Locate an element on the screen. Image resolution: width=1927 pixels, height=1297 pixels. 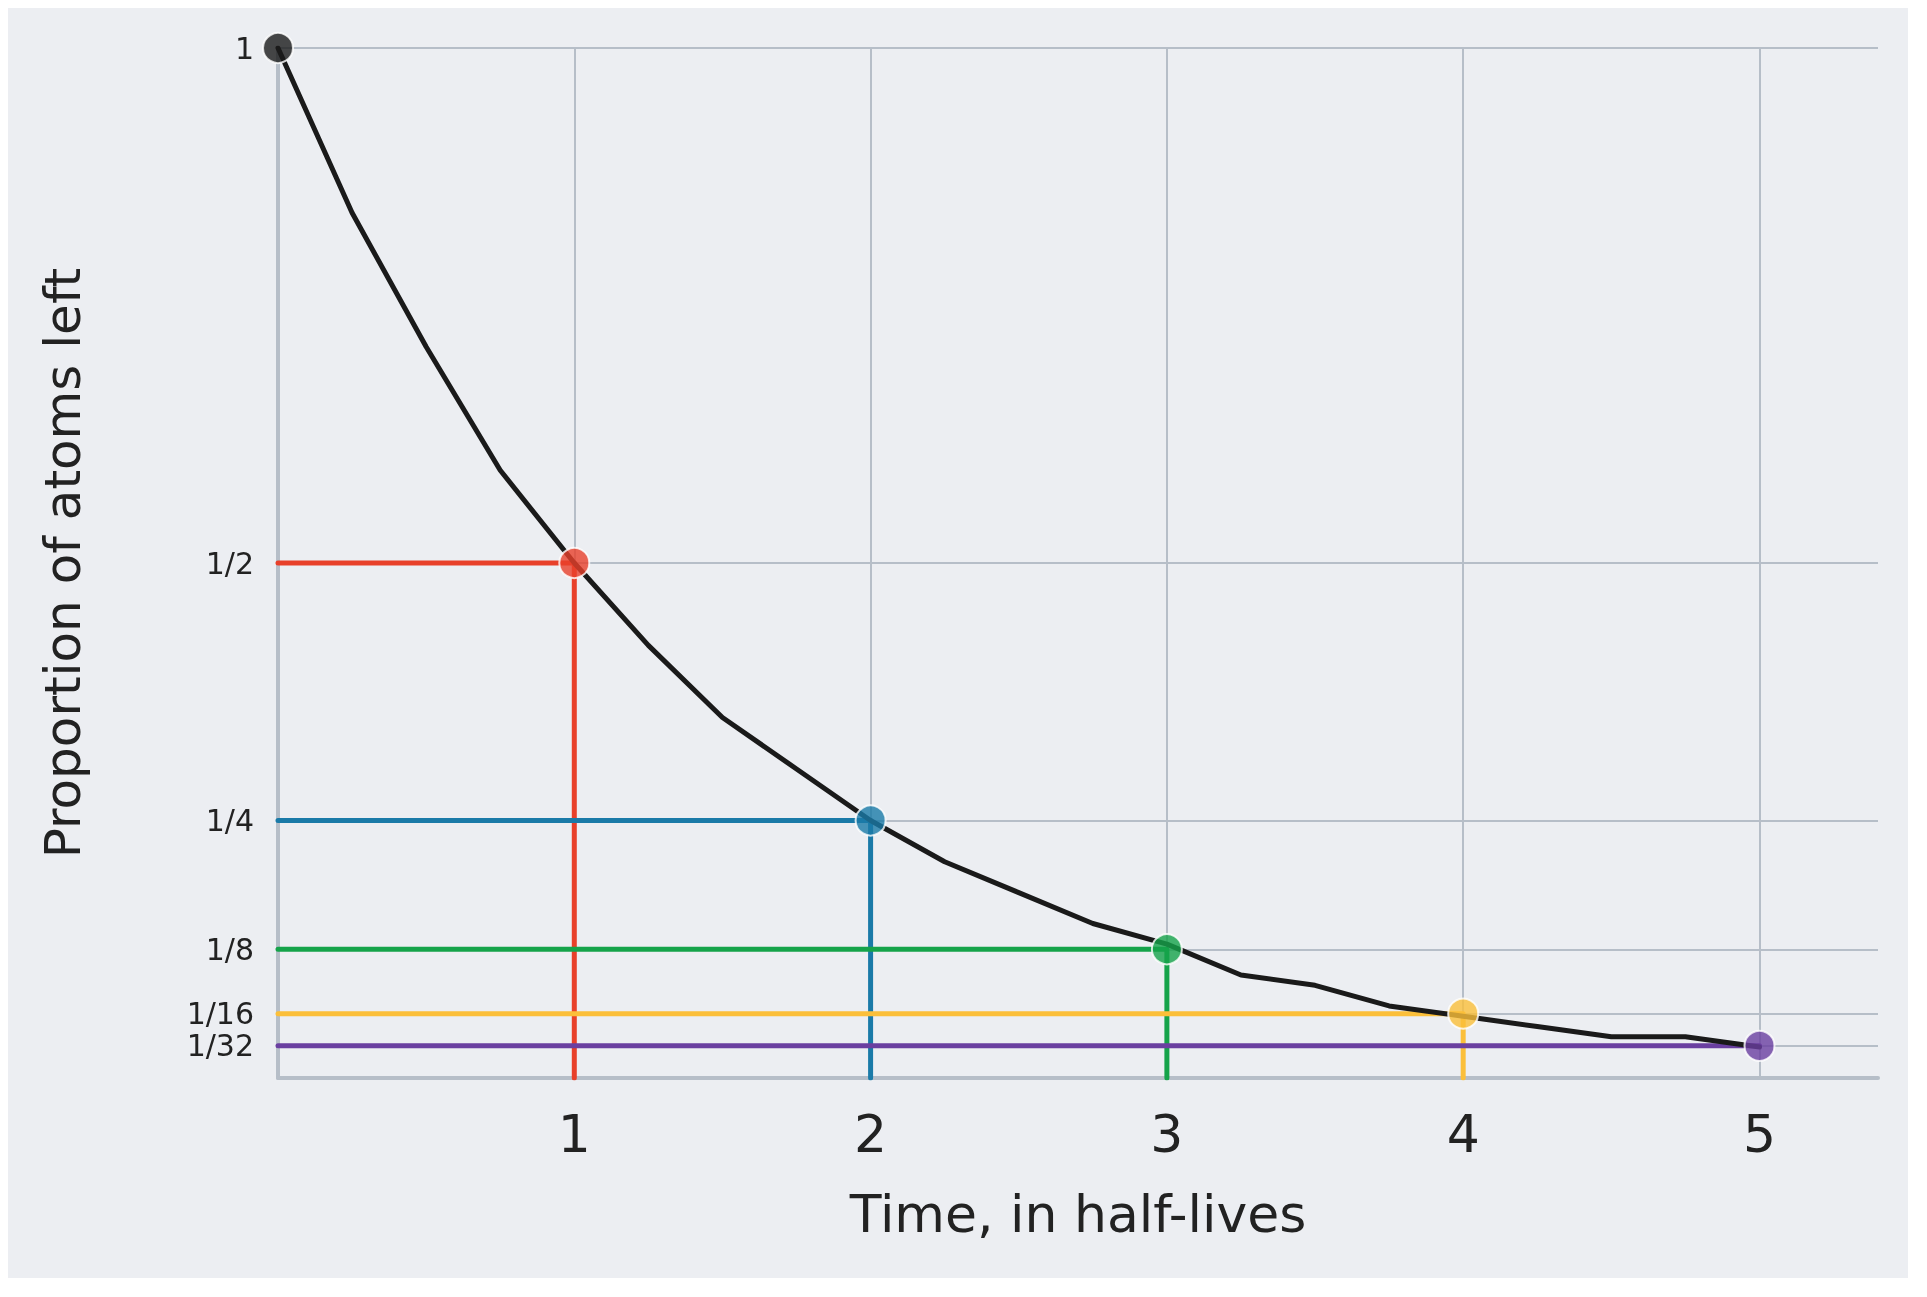
x-tick-label: 3 is located at coordinates (1167, 1134).